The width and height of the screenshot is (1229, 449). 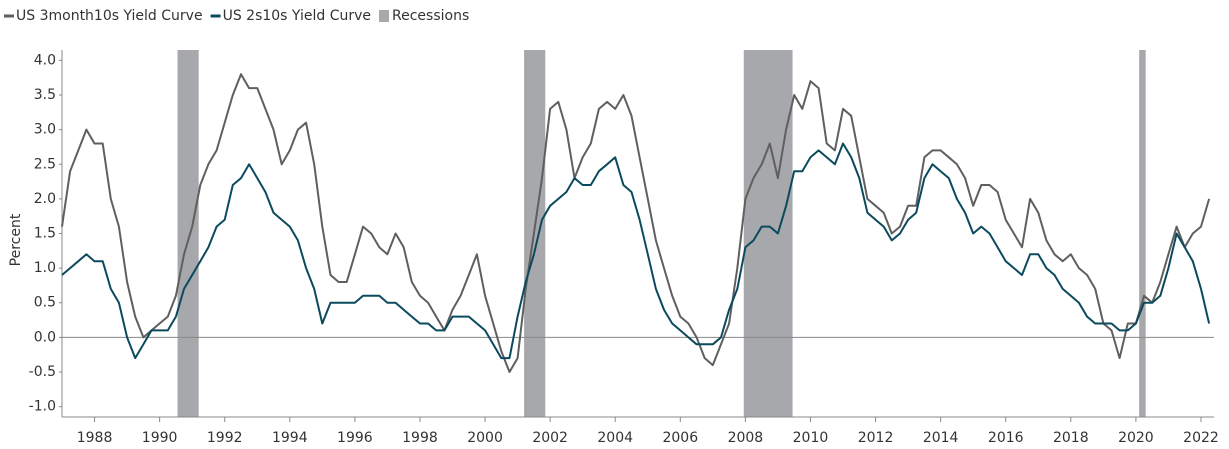 What do you see at coordinates (225, 438) in the screenshot?
I see `x-tick-label: 1992` at bounding box center [225, 438].